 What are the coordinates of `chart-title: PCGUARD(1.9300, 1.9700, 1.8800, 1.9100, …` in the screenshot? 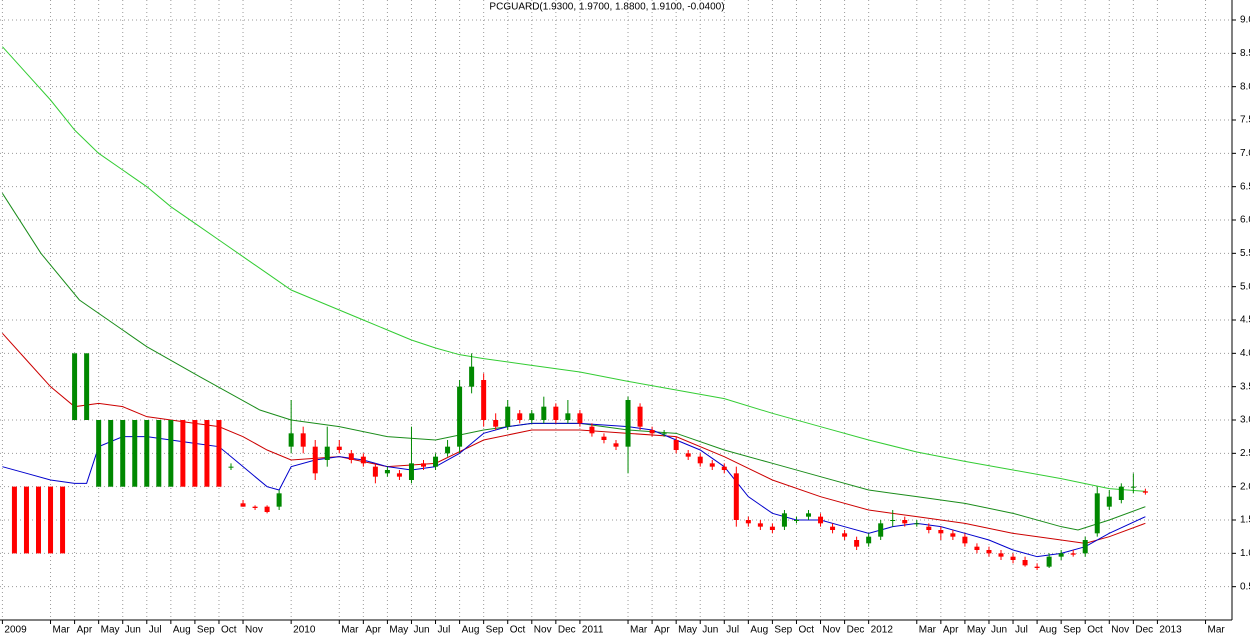 It's located at (606, 7).